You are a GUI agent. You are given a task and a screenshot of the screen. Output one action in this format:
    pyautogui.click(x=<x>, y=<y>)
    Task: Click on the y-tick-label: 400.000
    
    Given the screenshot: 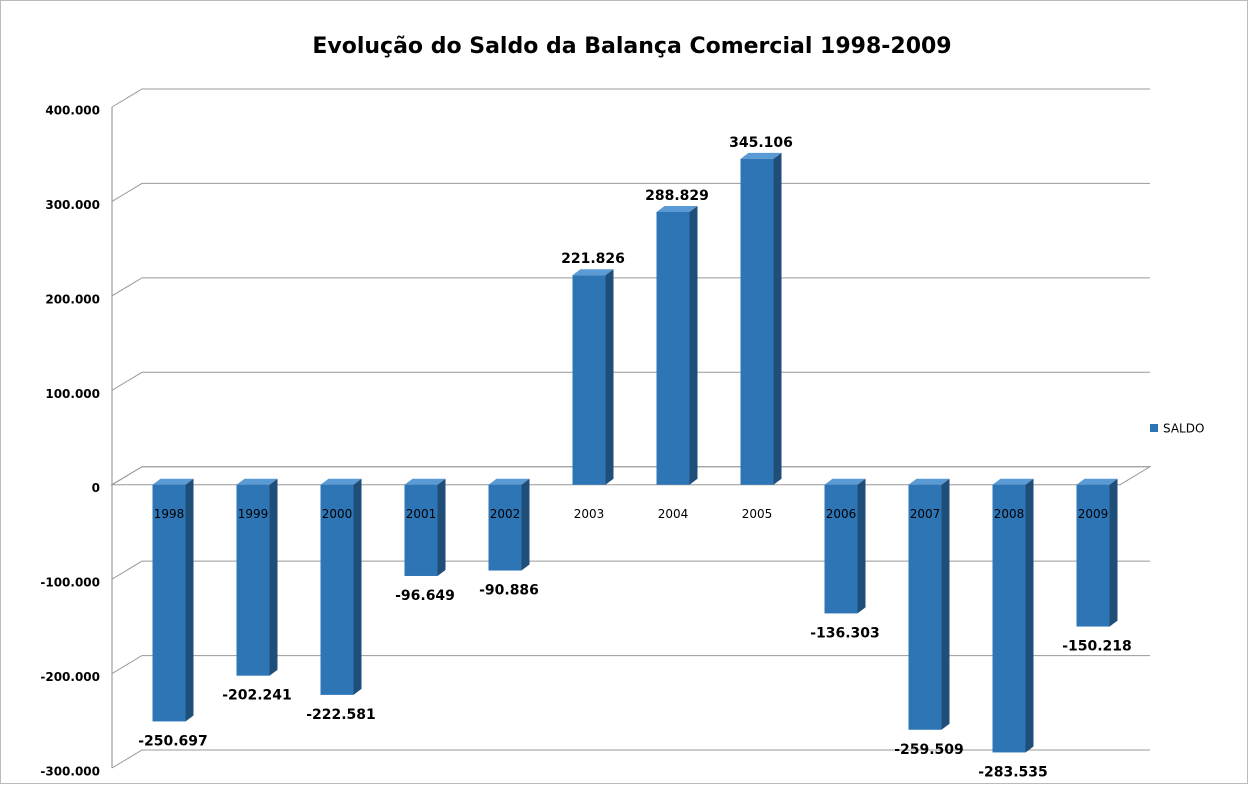 What is the action you would take?
    pyautogui.click(x=72, y=111)
    